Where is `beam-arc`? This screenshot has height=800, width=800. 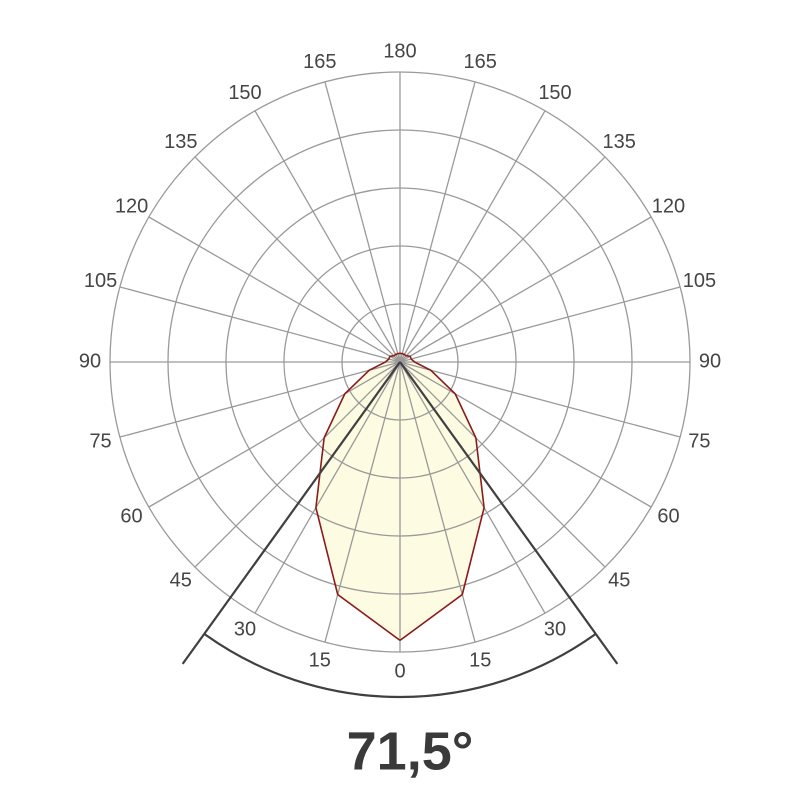 beam-arc is located at coordinates (400, 665).